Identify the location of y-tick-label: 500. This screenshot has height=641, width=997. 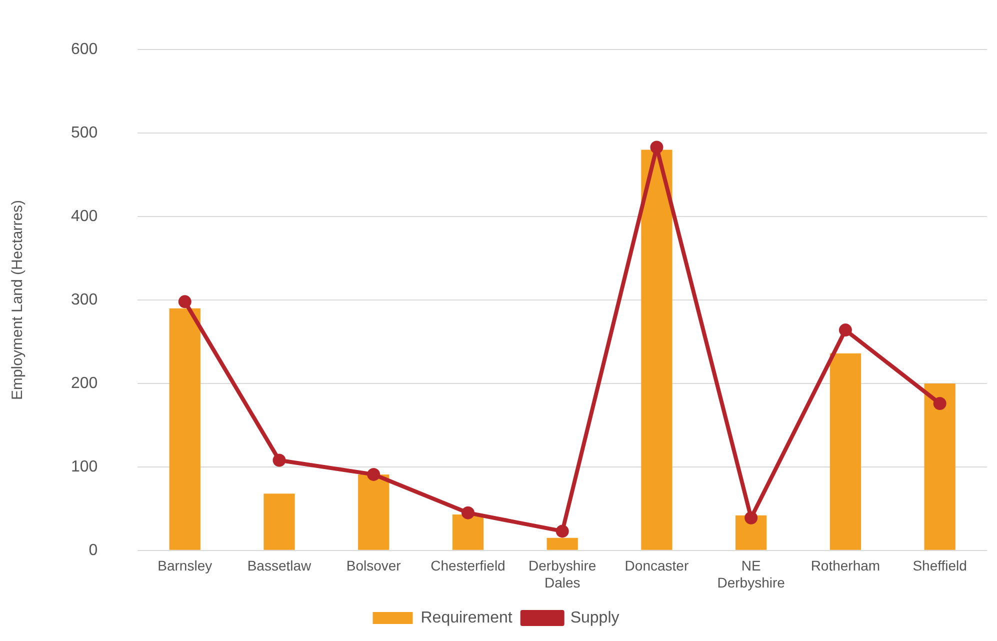
(84, 133).